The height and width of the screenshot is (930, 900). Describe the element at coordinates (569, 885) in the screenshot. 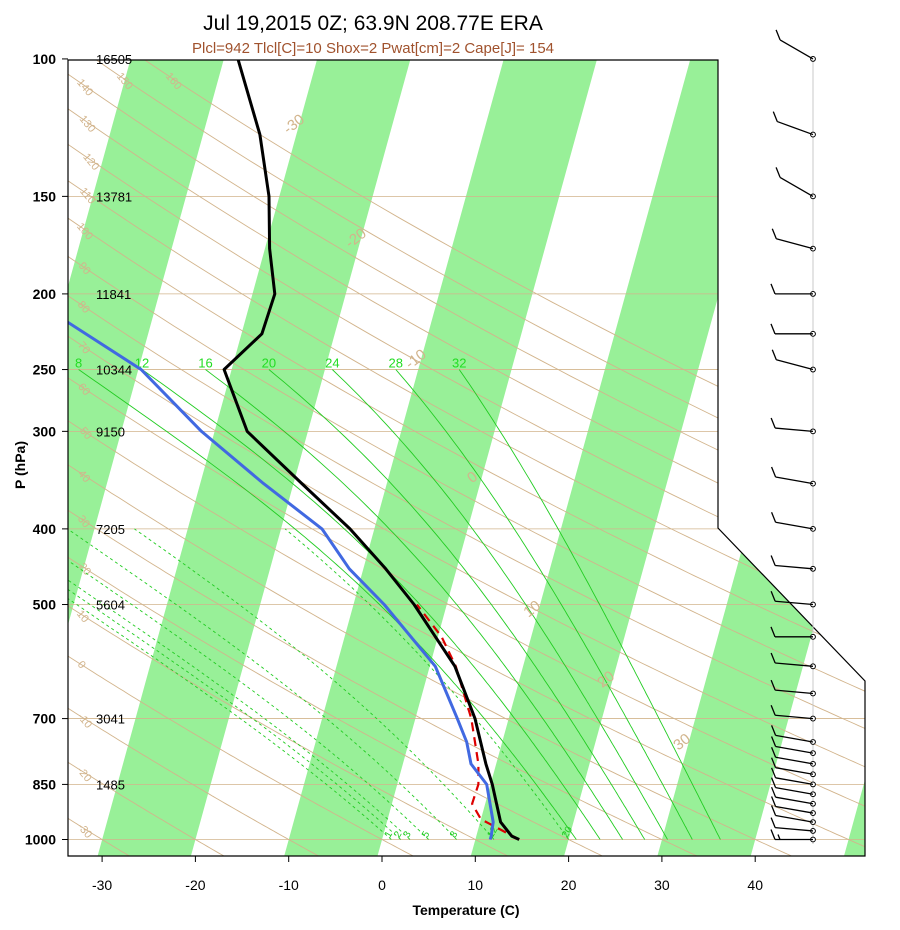

I see `x-tick-label: 20` at that location.